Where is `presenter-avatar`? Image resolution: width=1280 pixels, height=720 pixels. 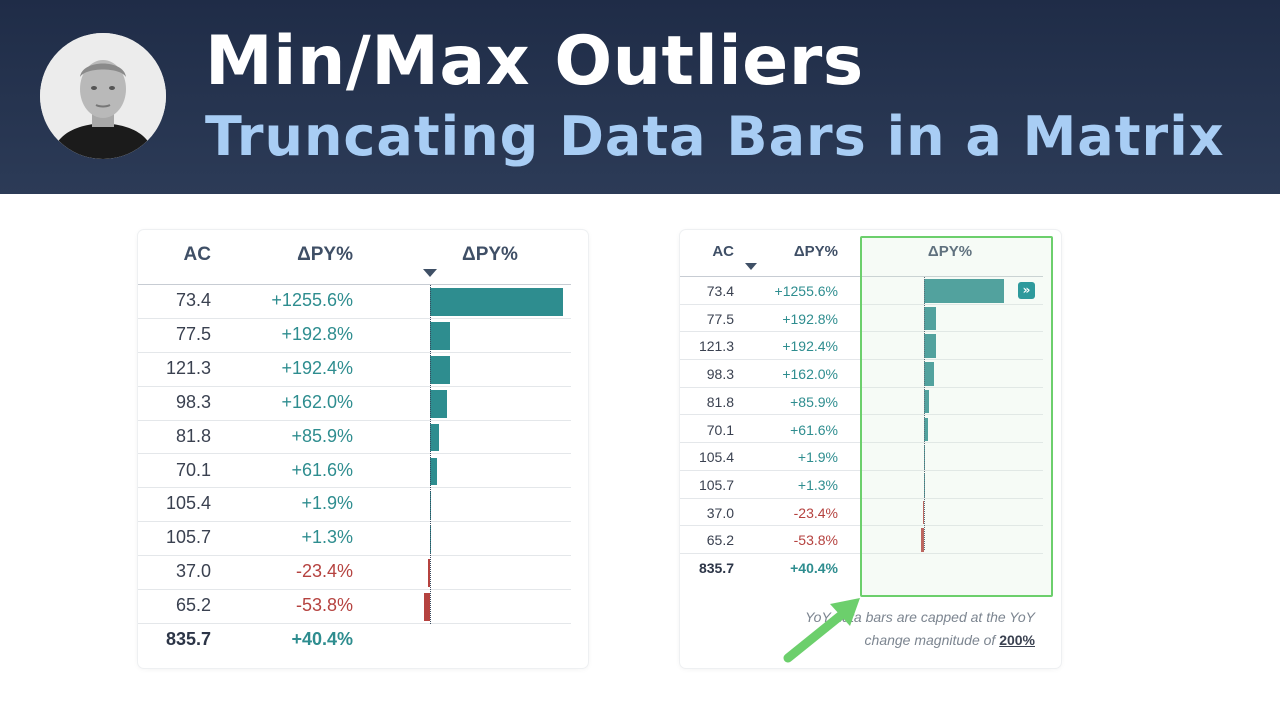 presenter-avatar is located at coordinates (103, 96).